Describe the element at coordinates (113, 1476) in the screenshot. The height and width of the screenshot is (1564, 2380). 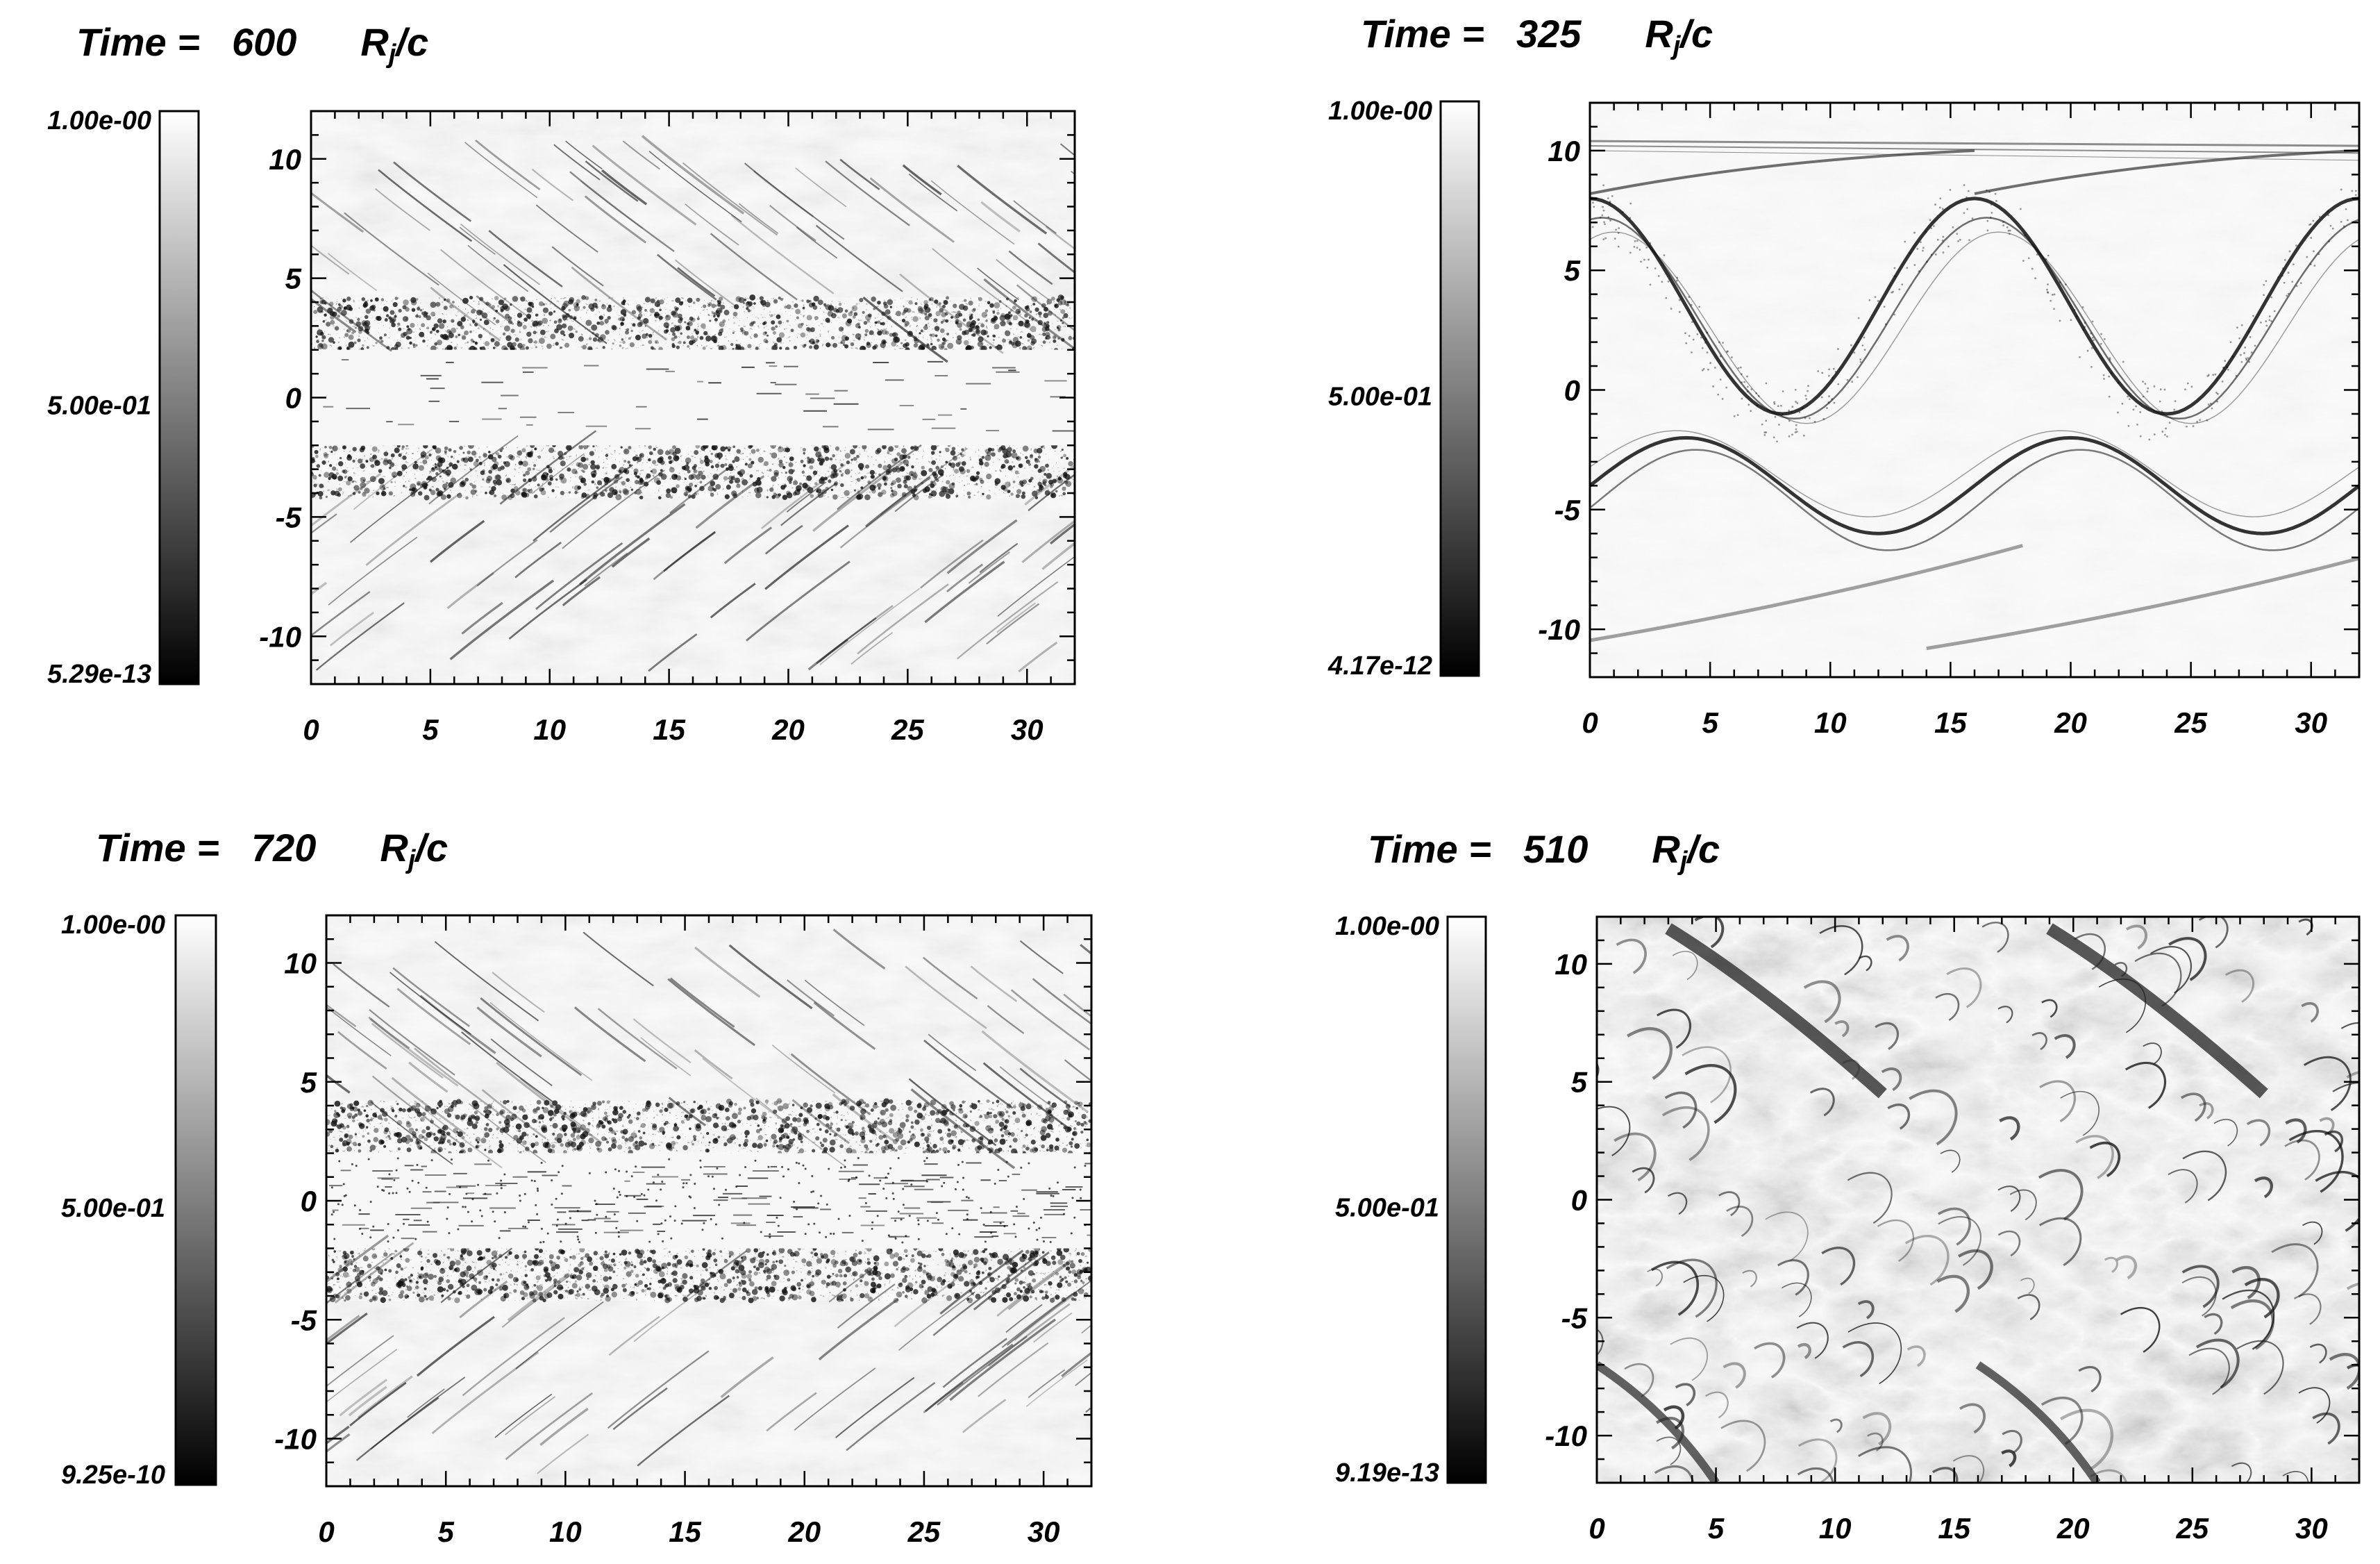
I see `colorbar-min-label: 9.25e-10` at that location.